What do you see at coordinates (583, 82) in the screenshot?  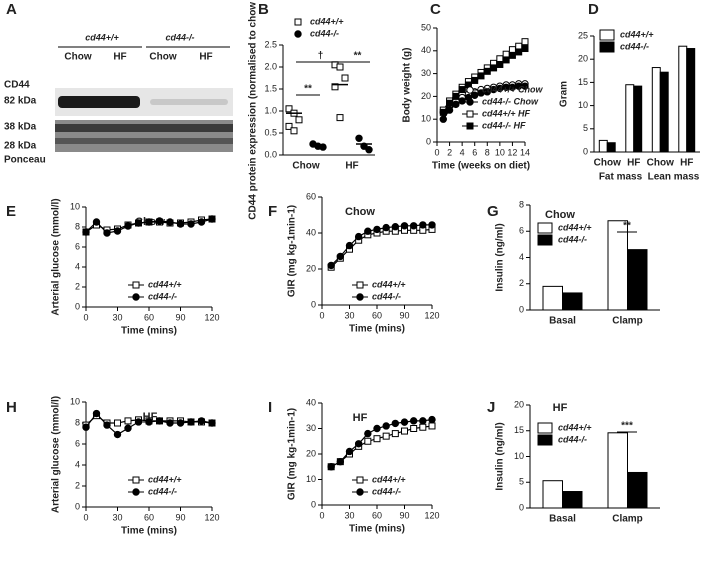 I see `y-tick-label: 15` at bounding box center [583, 82].